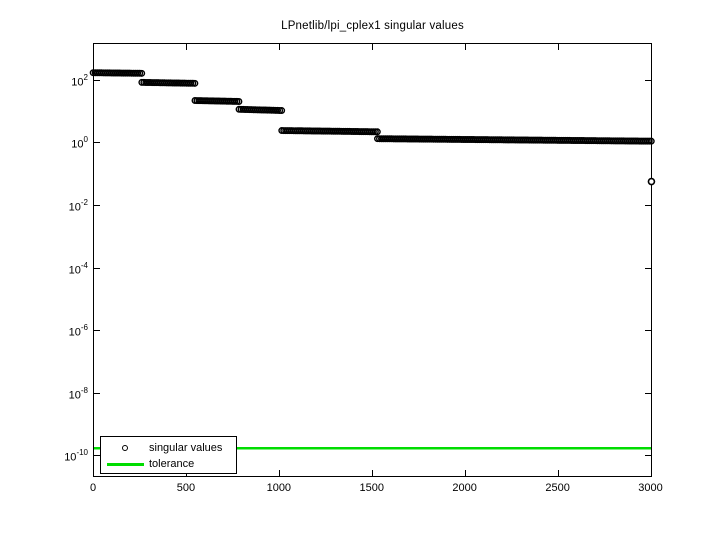 The image size is (720, 540). What do you see at coordinates (372, 26) in the screenshot?
I see `chart-title: LPnetlib/lpi_cplex1 singular values` at bounding box center [372, 26].